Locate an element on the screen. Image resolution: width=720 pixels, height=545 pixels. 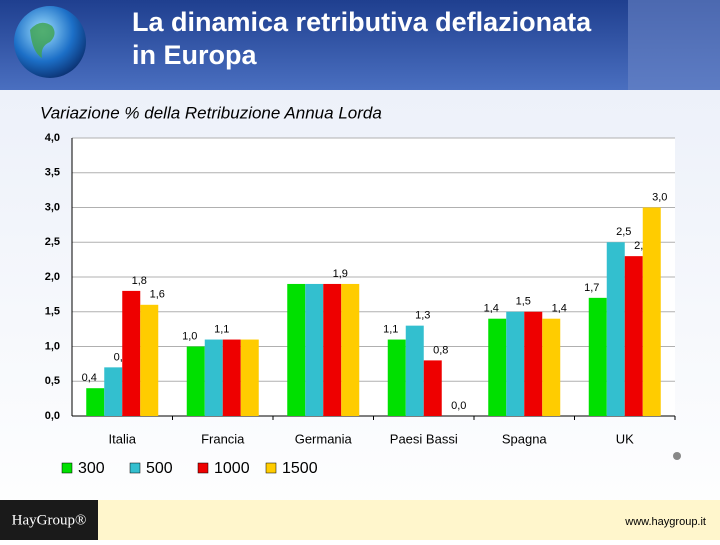
decor-dot is located at coordinates (677, 456).